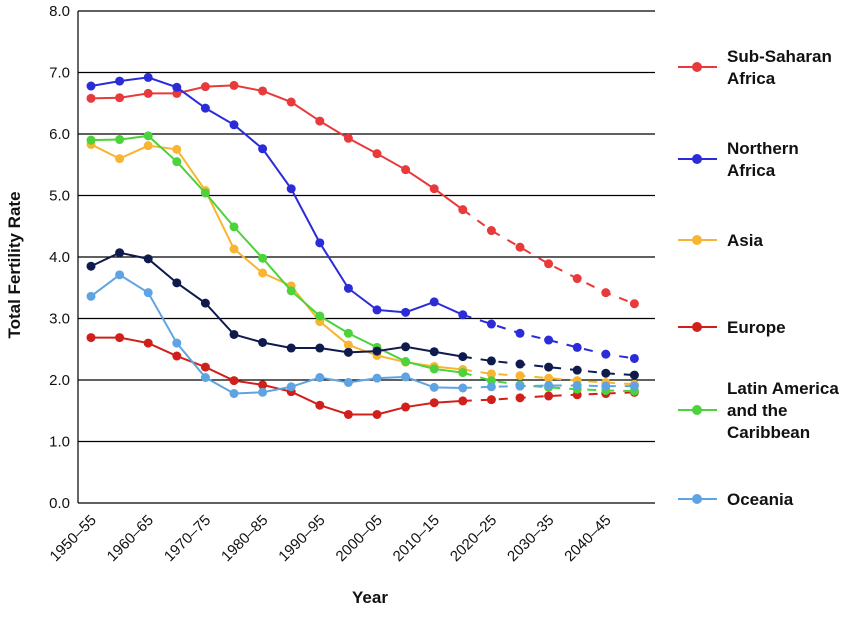 This screenshot has height=628, width=850. Describe the element at coordinates (779, 56) in the screenshot. I see `legend-label: Sub-Saharan` at that location.